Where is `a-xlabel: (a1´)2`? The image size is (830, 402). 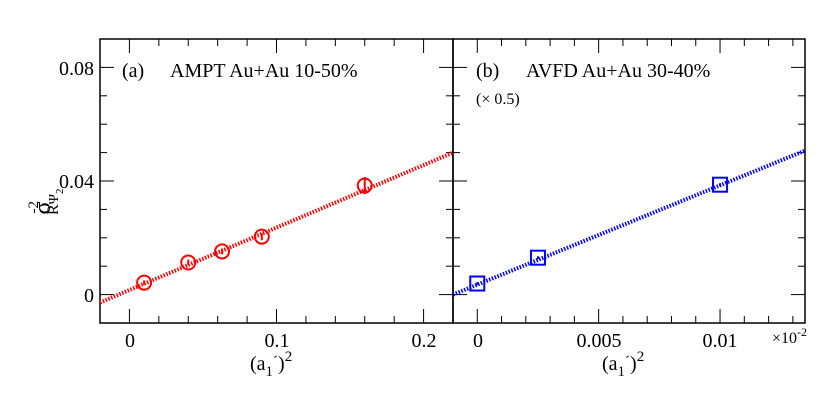
a-xlabel: (a1´)2 is located at coordinates (271, 364).